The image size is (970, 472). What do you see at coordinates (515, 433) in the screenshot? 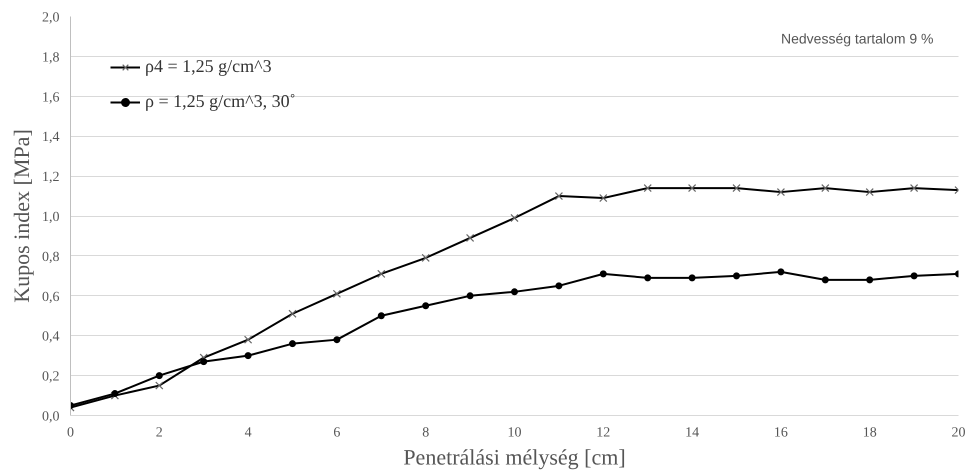
I see `x-tick-label: 10` at bounding box center [515, 433].